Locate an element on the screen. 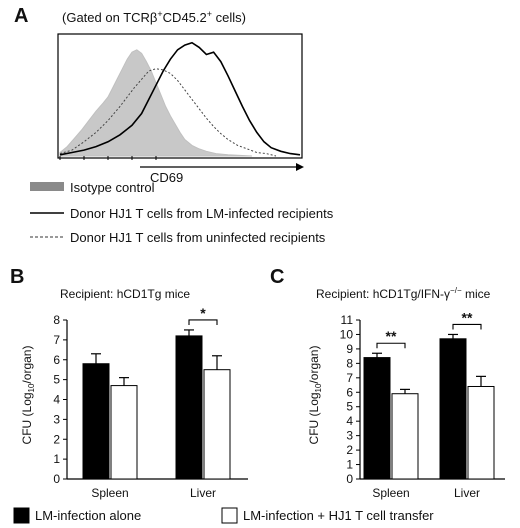 This screenshot has width=520, height=528. panel-a-histograms is located at coordinates (180, 99).